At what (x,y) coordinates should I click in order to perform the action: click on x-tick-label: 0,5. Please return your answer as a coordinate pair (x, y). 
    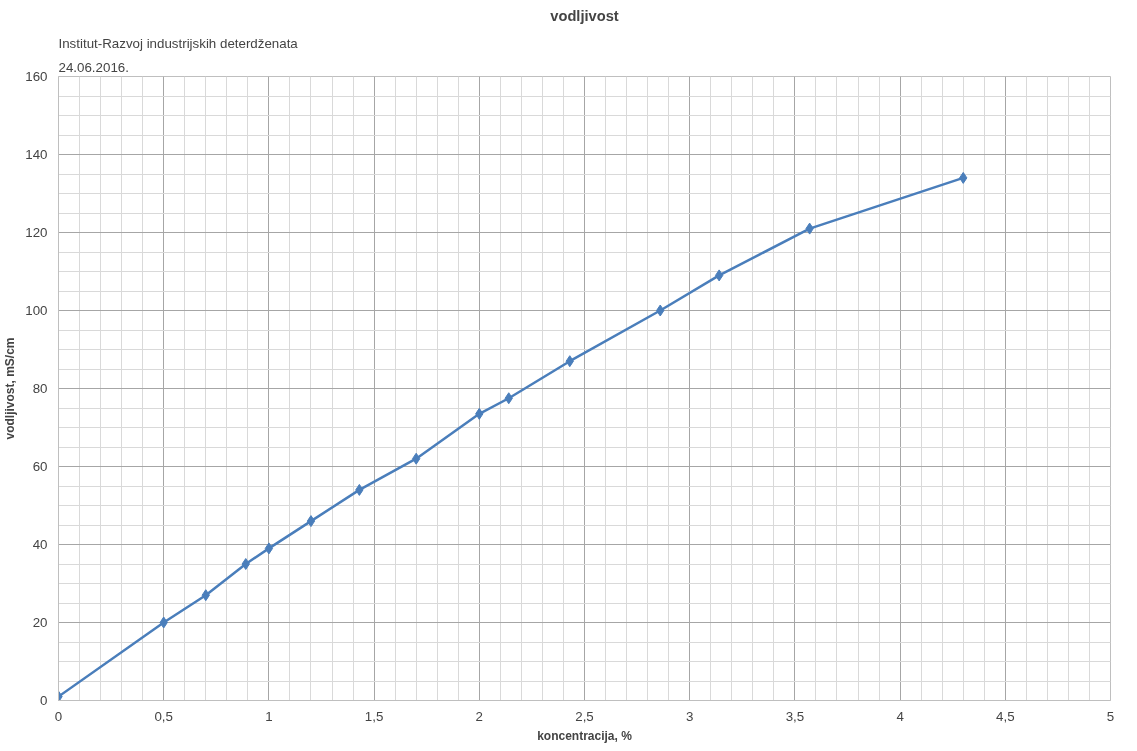
    Looking at the image, I should click on (163, 716).